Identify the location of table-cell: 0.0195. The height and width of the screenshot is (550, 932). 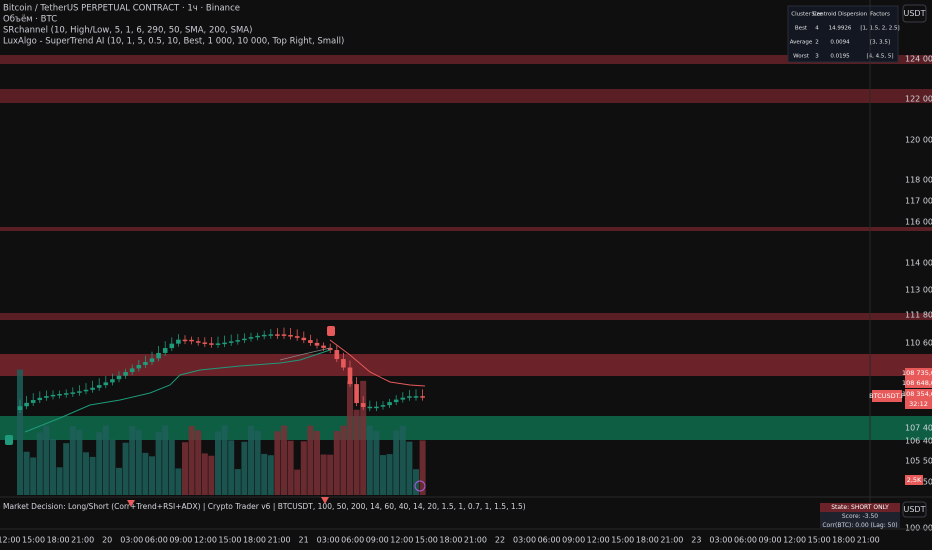
(840, 57).